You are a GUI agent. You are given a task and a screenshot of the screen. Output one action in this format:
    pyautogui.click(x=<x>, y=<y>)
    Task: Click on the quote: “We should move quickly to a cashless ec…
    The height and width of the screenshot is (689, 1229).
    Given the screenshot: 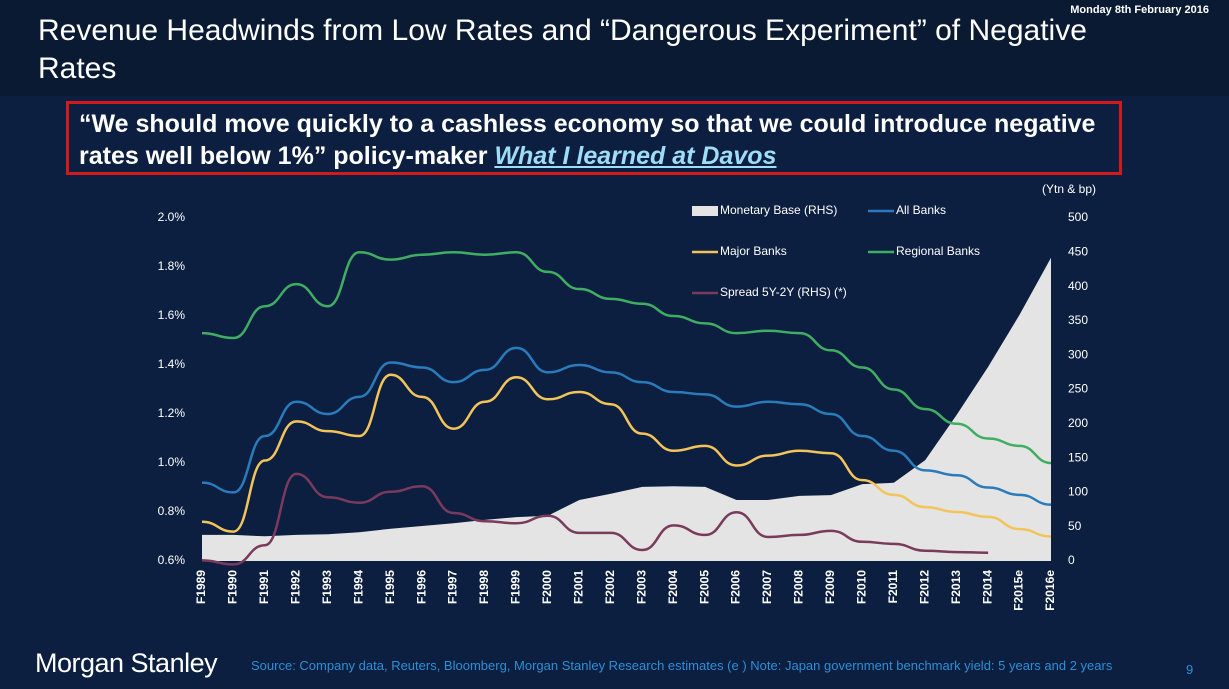 What is the action you would take?
    pyautogui.click(x=587, y=140)
    